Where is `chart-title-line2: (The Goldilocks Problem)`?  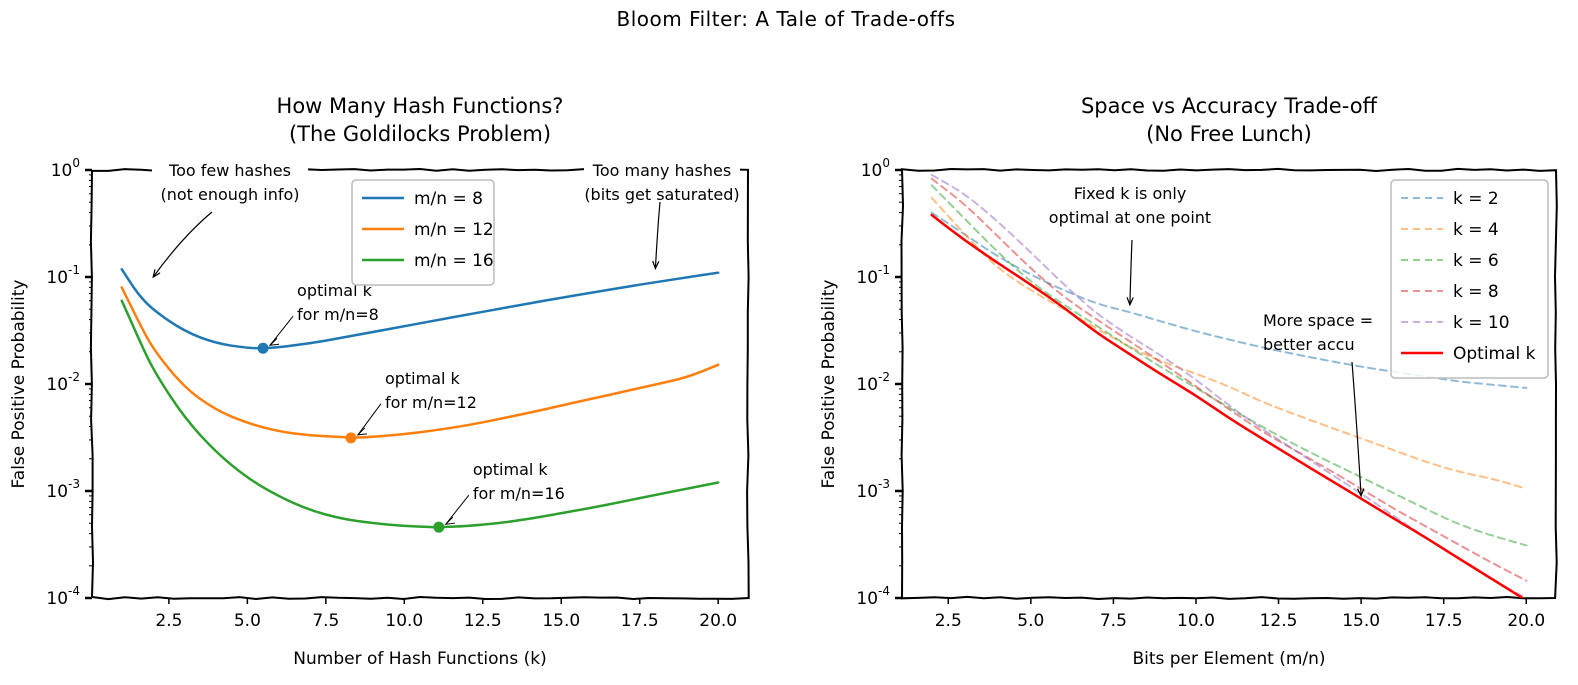
chart-title-line2: (The Goldilocks Problem) is located at coordinates (420, 134).